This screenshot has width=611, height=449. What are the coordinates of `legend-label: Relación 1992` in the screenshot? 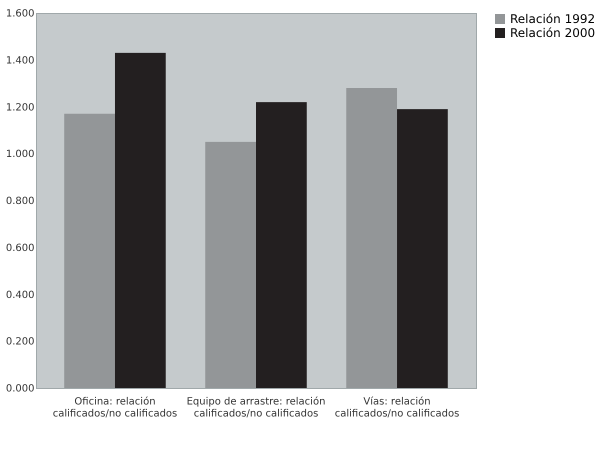 It's located at (553, 19).